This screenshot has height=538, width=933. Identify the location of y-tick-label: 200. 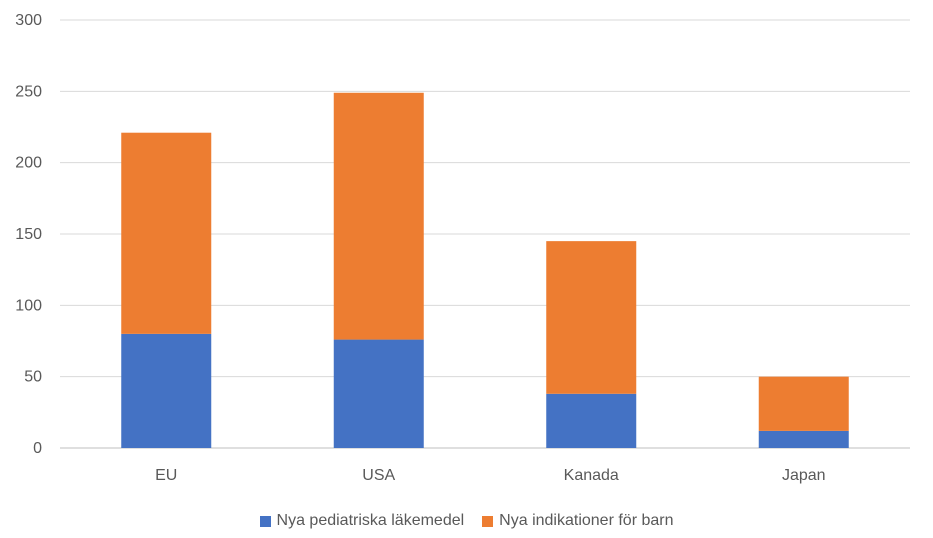
(28, 163).